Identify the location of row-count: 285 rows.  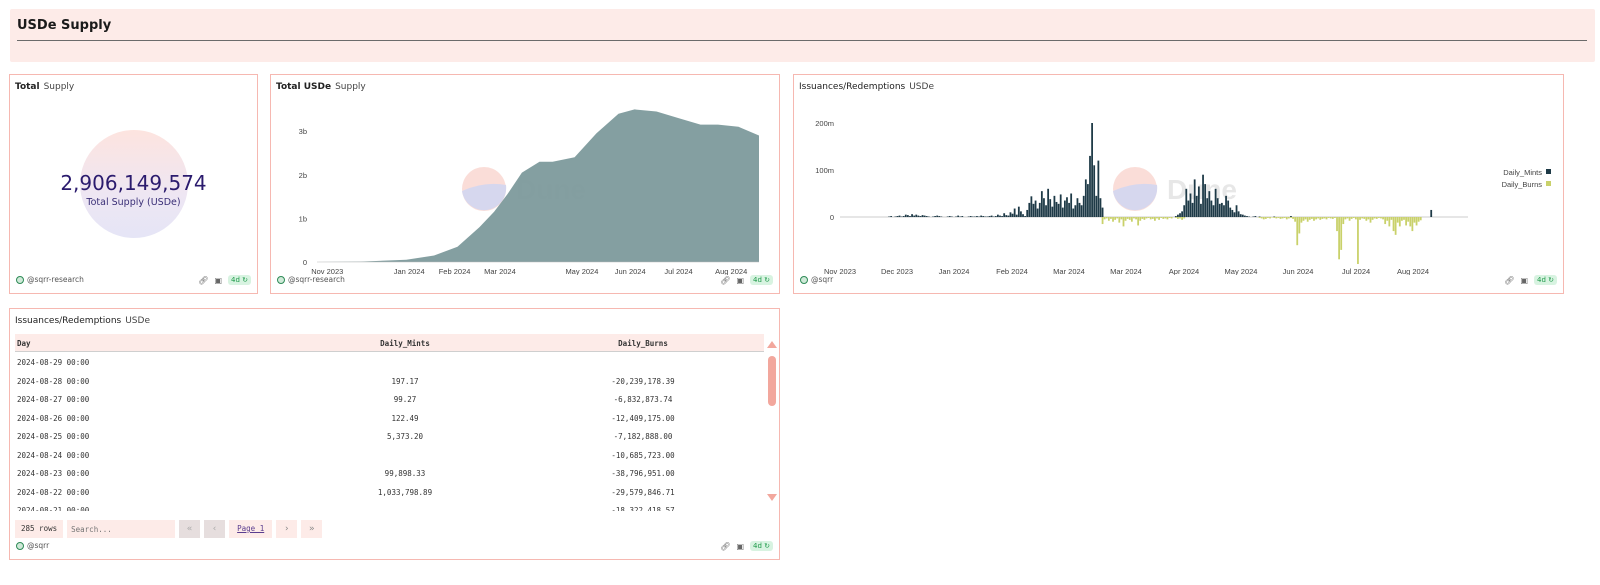
(39, 529).